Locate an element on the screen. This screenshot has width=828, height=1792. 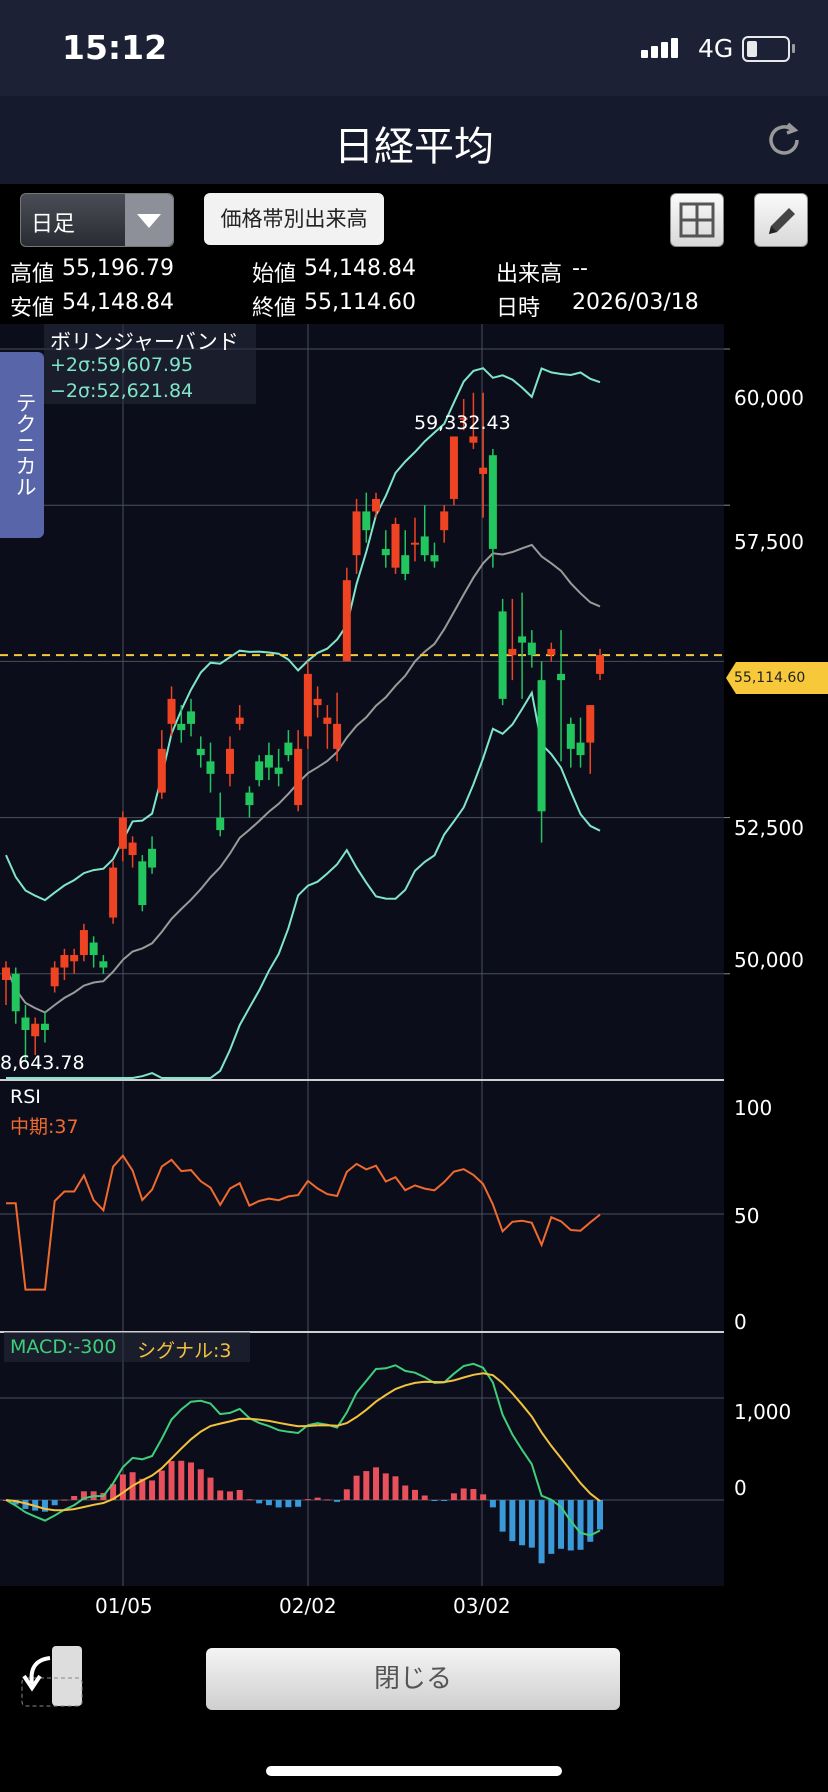
macd-line is located at coordinates (303, 1449).